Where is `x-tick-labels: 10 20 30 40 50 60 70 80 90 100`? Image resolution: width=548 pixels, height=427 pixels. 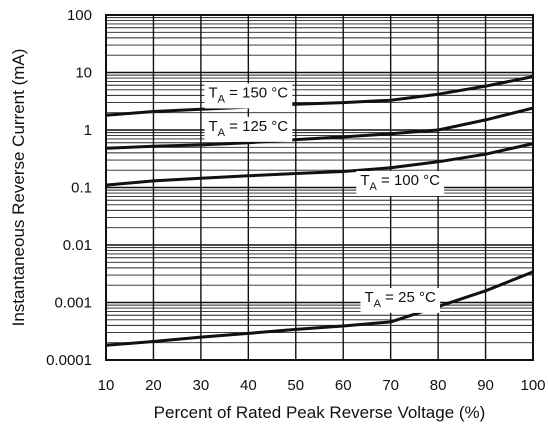 x-tick-labels: 10 20 30 40 50 60 70 80 90 100 is located at coordinates (322, 385).